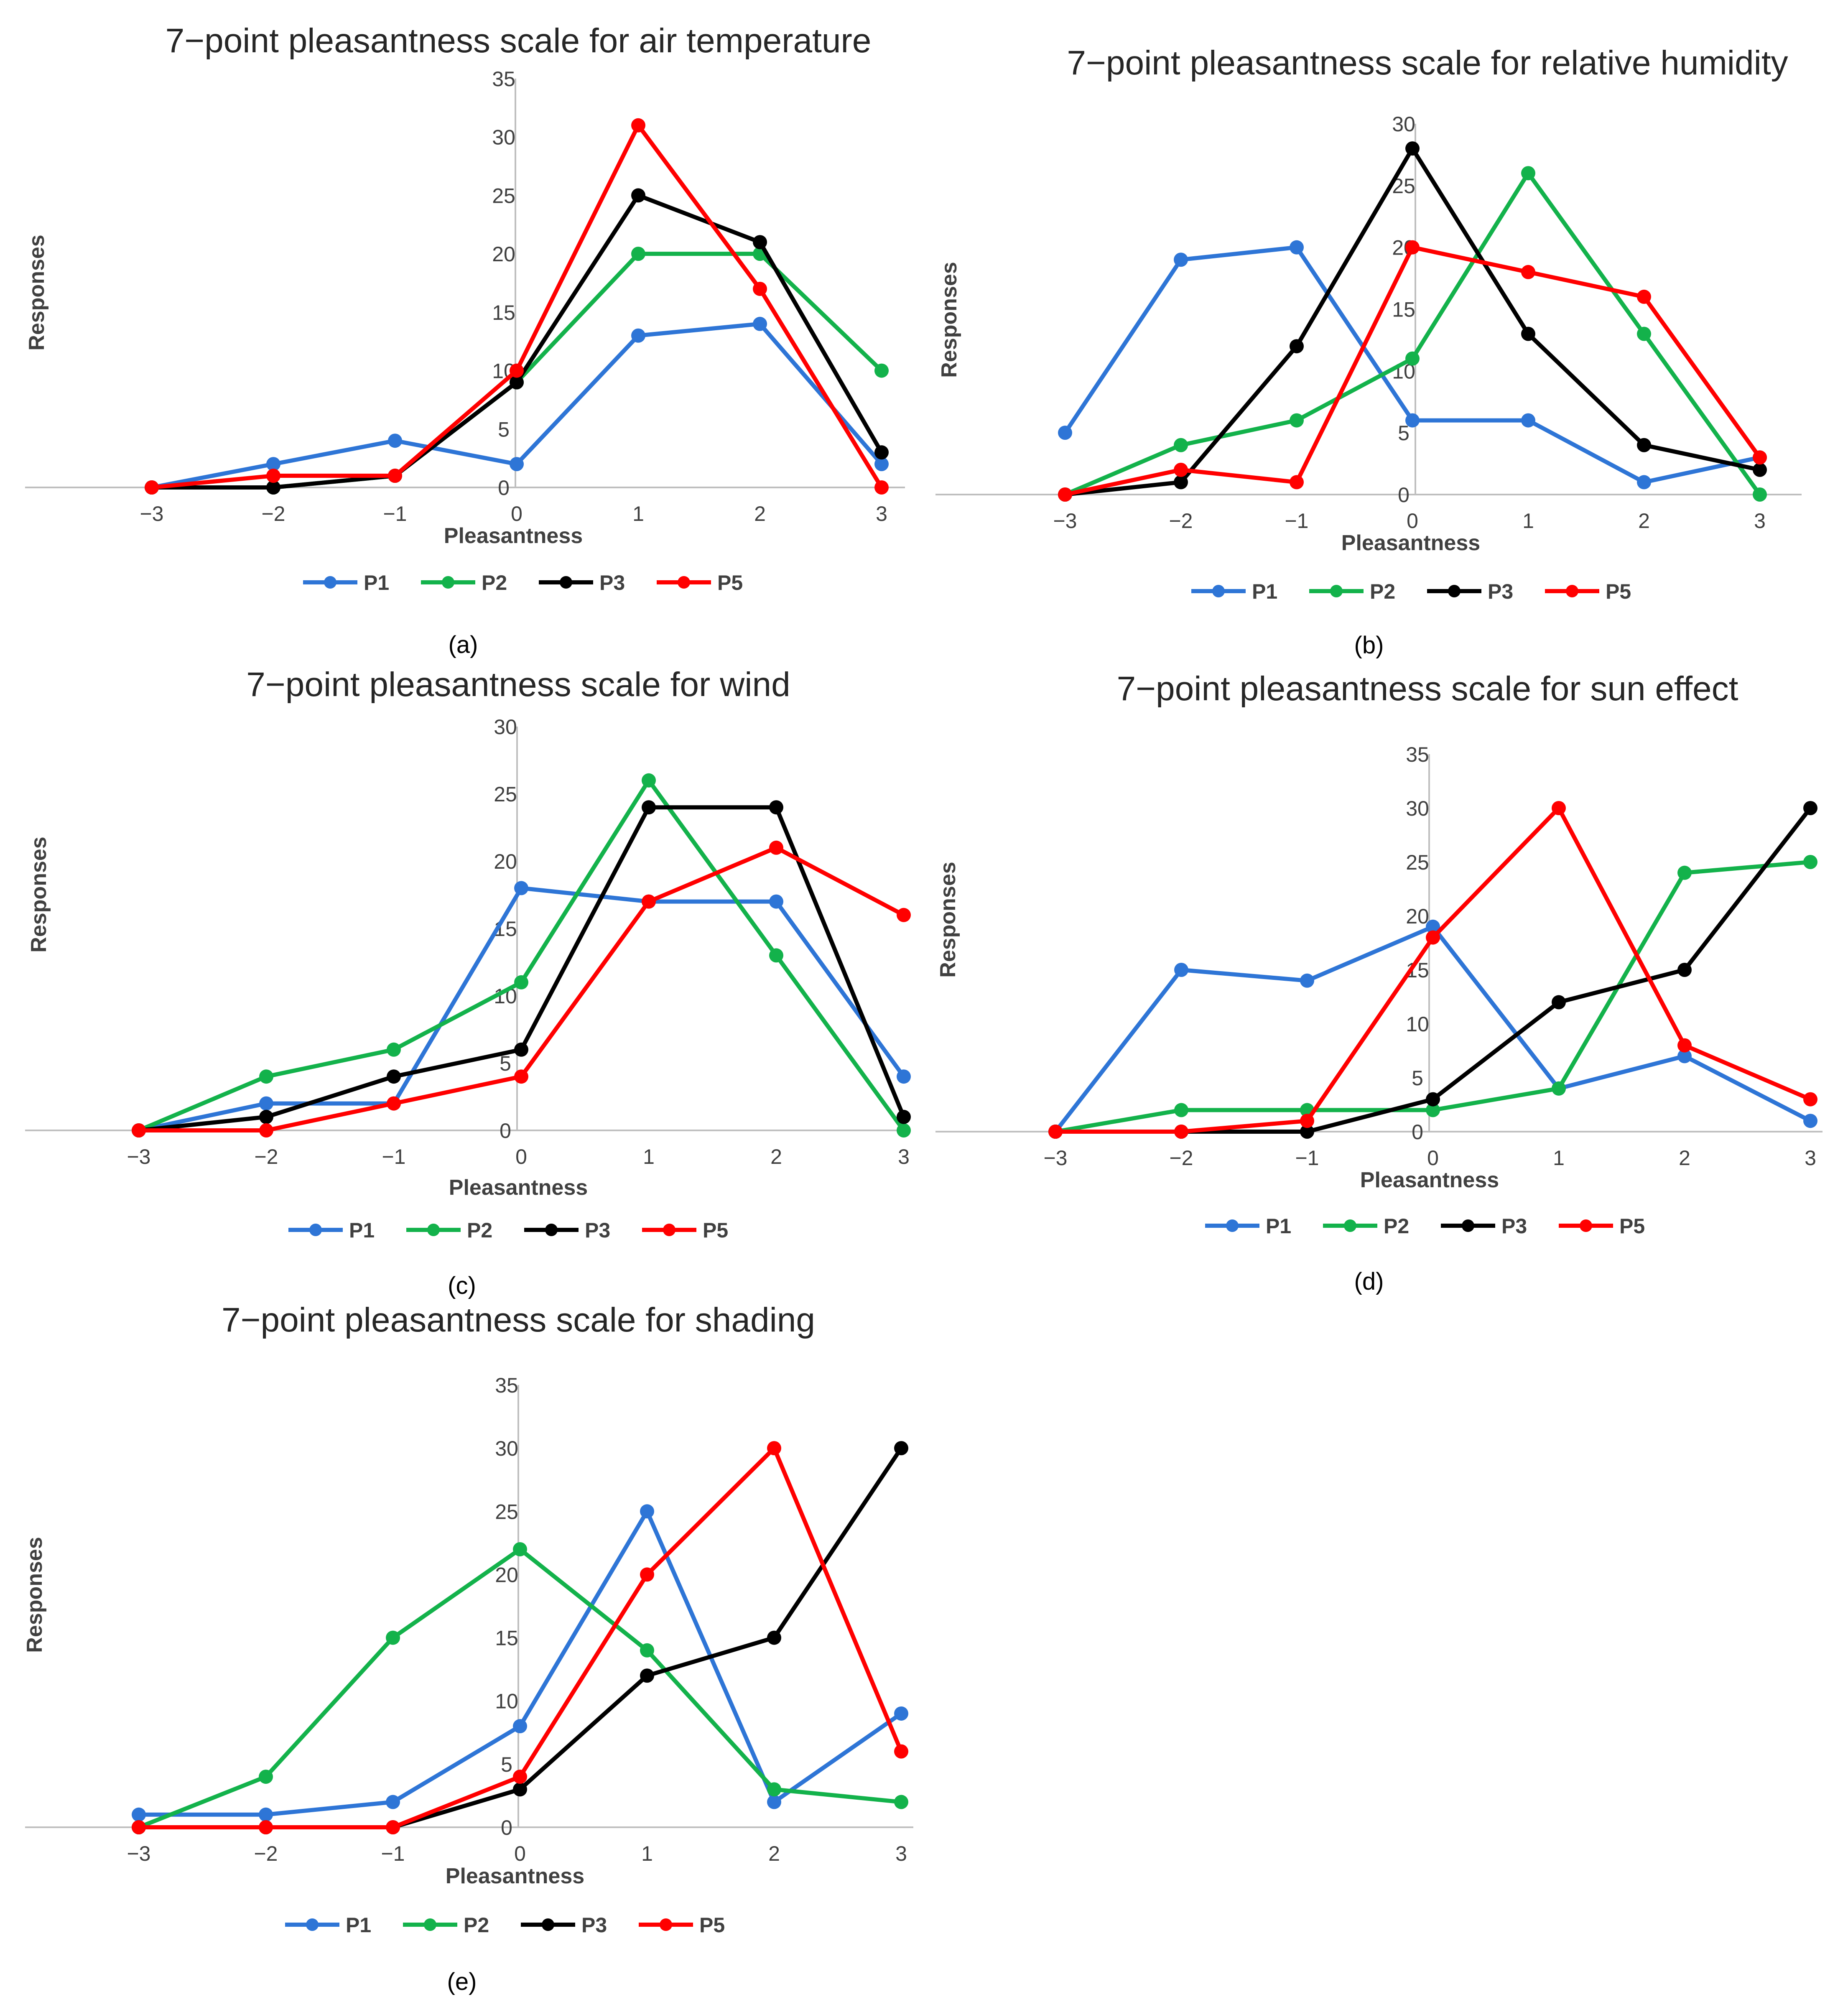 Image resolution: width=1848 pixels, height=1997 pixels. Describe the element at coordinates (1417, 917) in the screenshot. I see `panel-d-ytick-label: 20` at that location.